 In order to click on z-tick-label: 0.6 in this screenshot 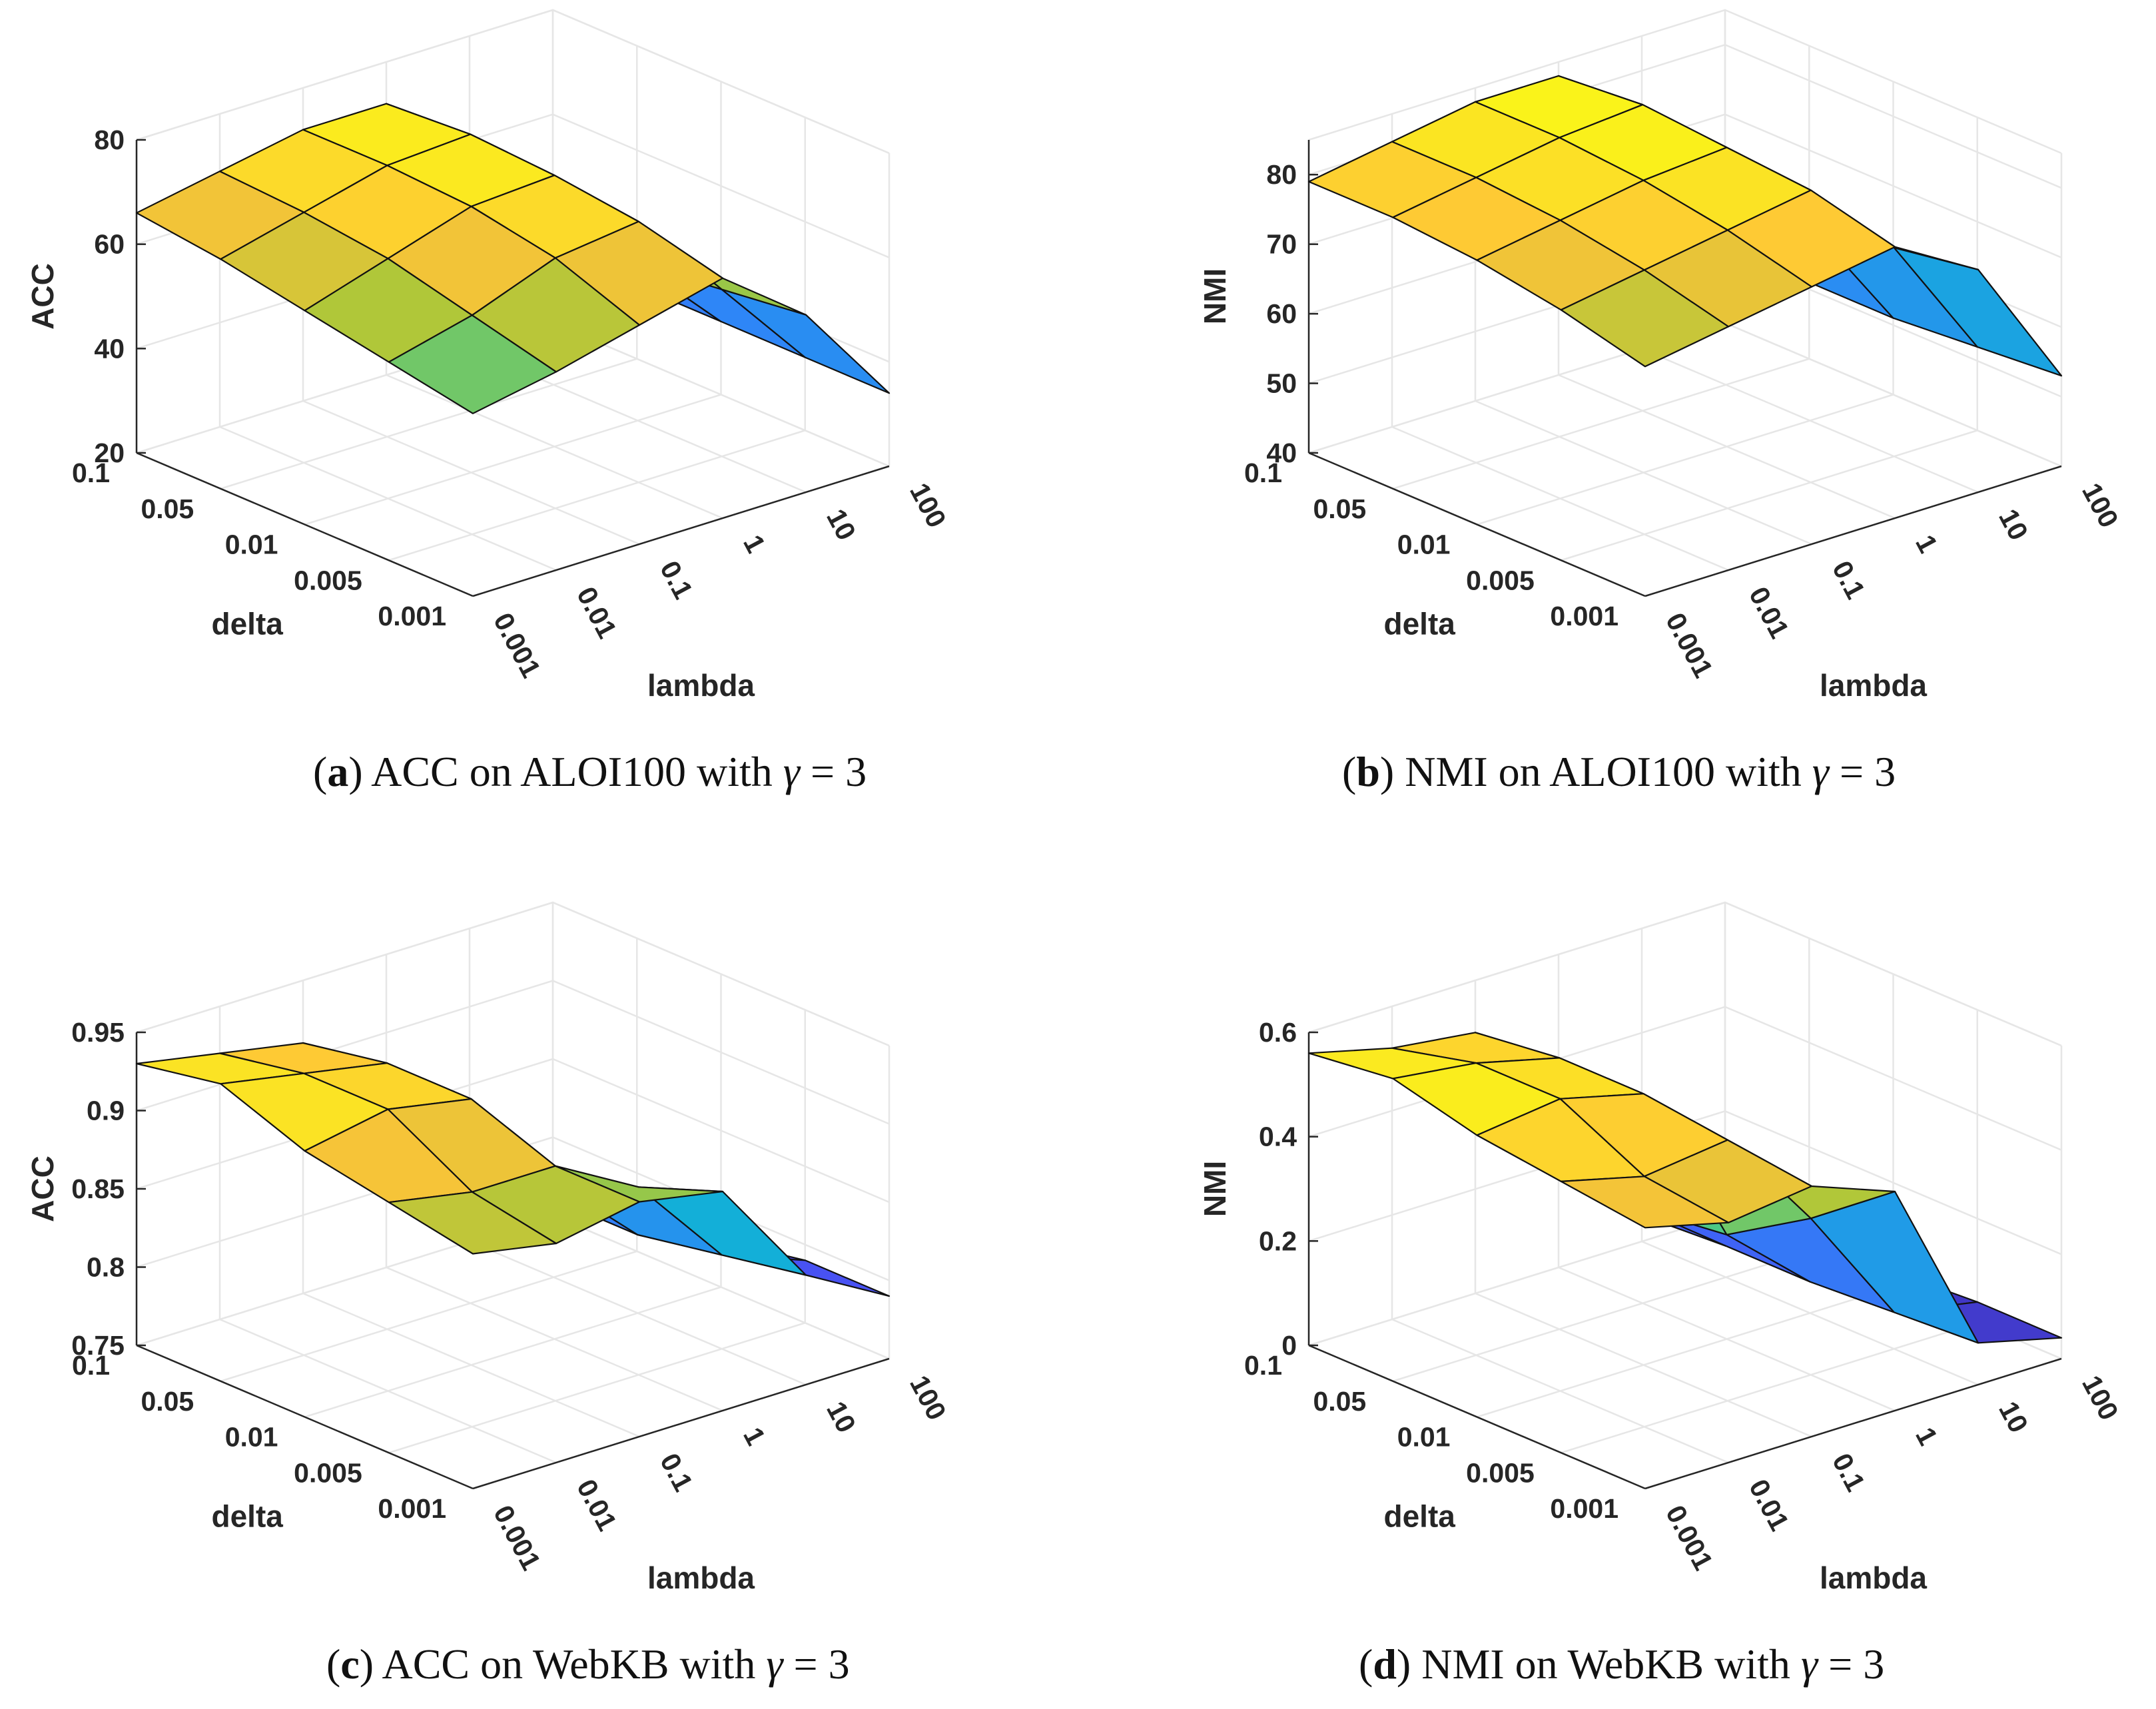, I will do `click(1278, 1032)`.